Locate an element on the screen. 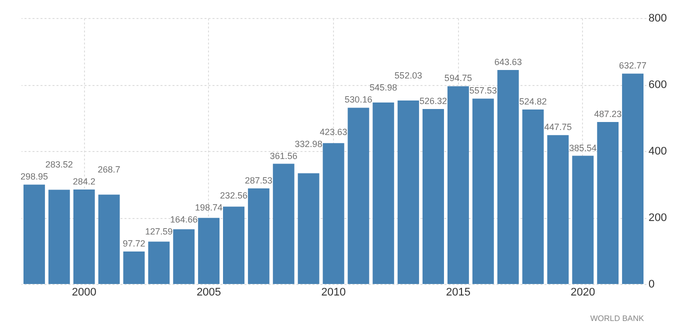 The width and height of the screenshot is (700, 329). data-label: 643.63 is located at coordinates (508, 61).